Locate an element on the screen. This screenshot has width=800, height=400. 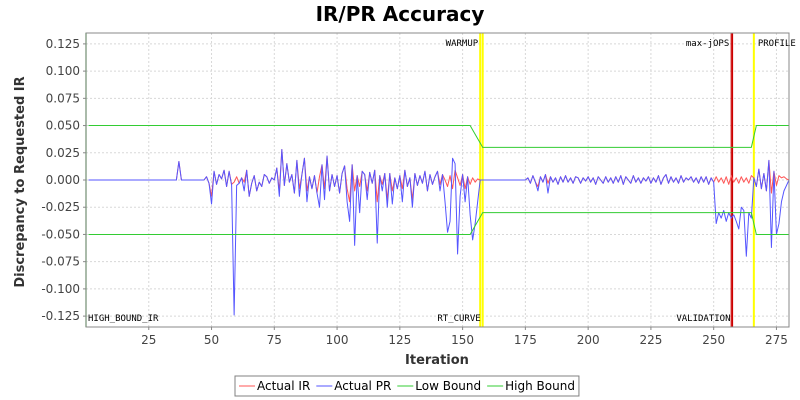
y-tick-label: 0.025 is located at coordinates (63, 153).